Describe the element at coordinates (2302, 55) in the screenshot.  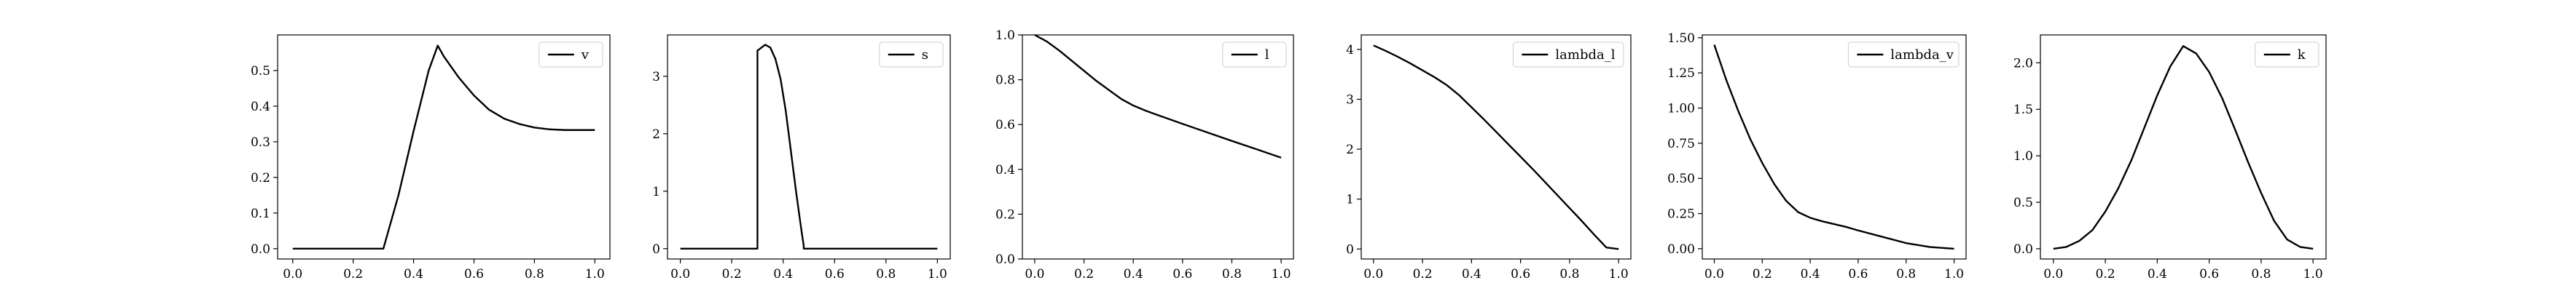
I see `legend-label: k` at that location.